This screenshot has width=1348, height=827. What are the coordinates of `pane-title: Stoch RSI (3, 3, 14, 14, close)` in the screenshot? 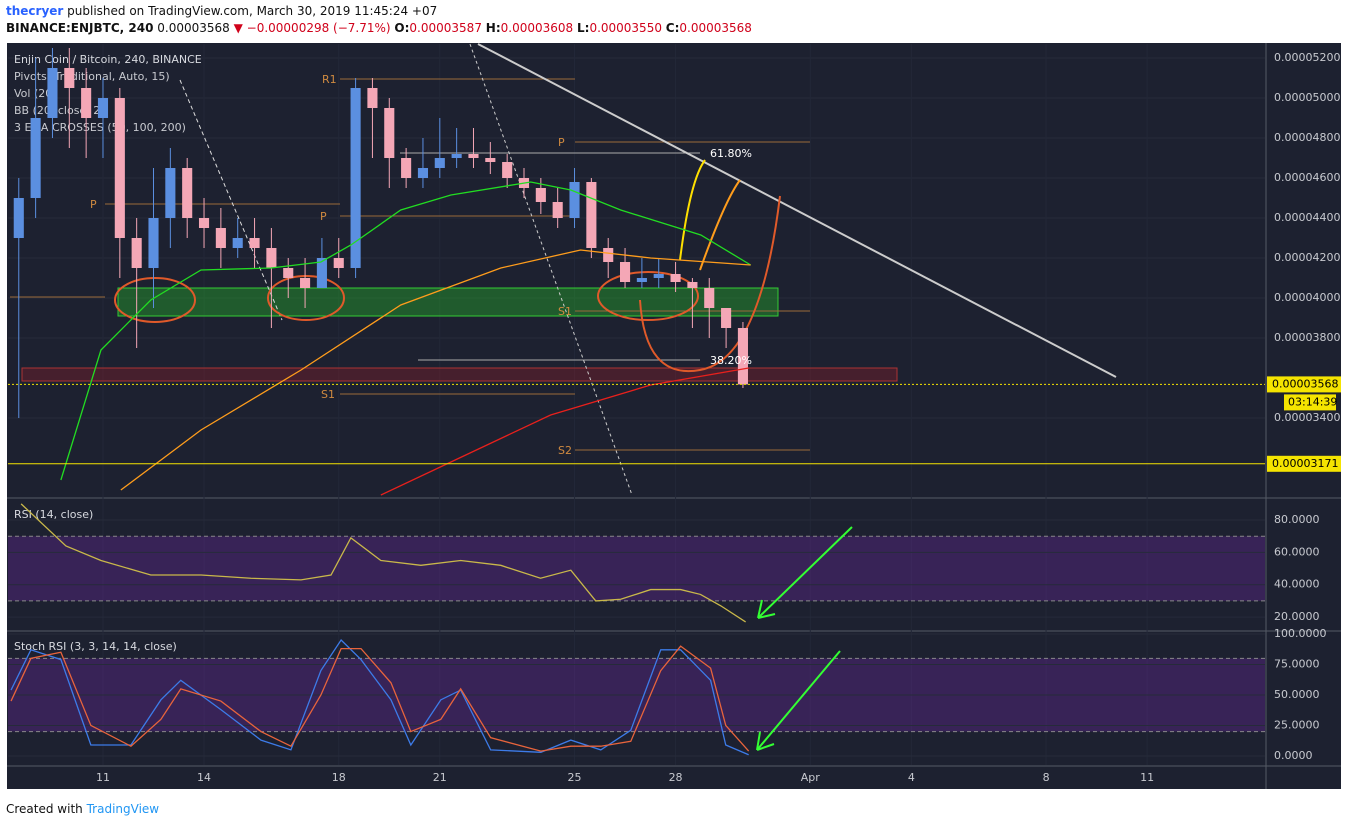 It's located at (95, 646).